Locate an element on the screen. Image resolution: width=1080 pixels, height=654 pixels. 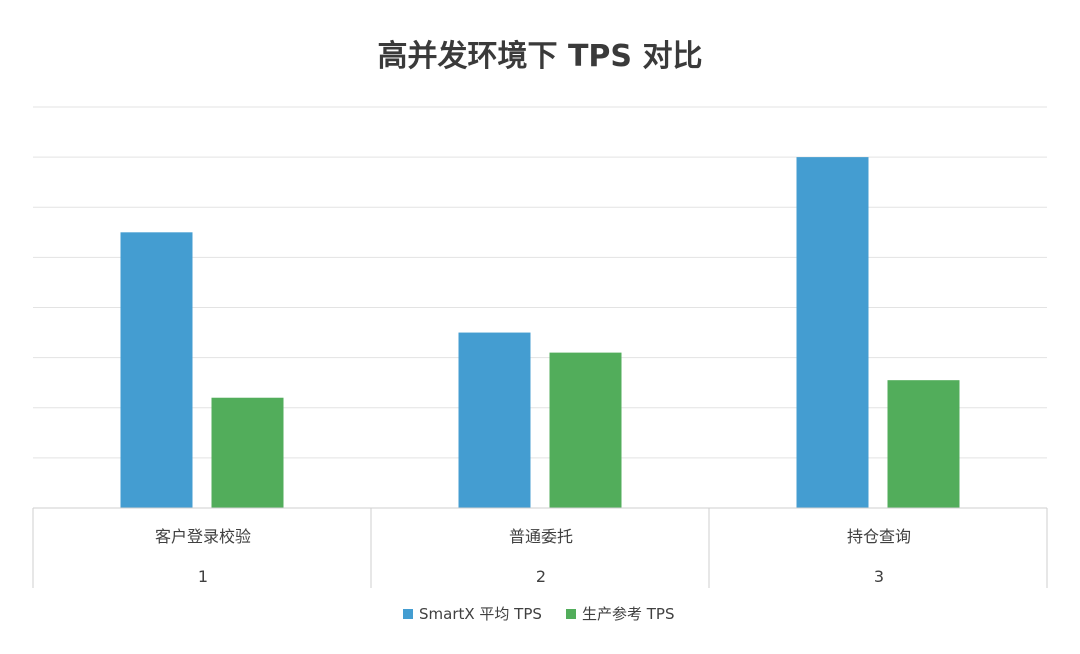
legend: SmartX 平均 TPS 生产参考 TPS is located at coordinates (539, 614).